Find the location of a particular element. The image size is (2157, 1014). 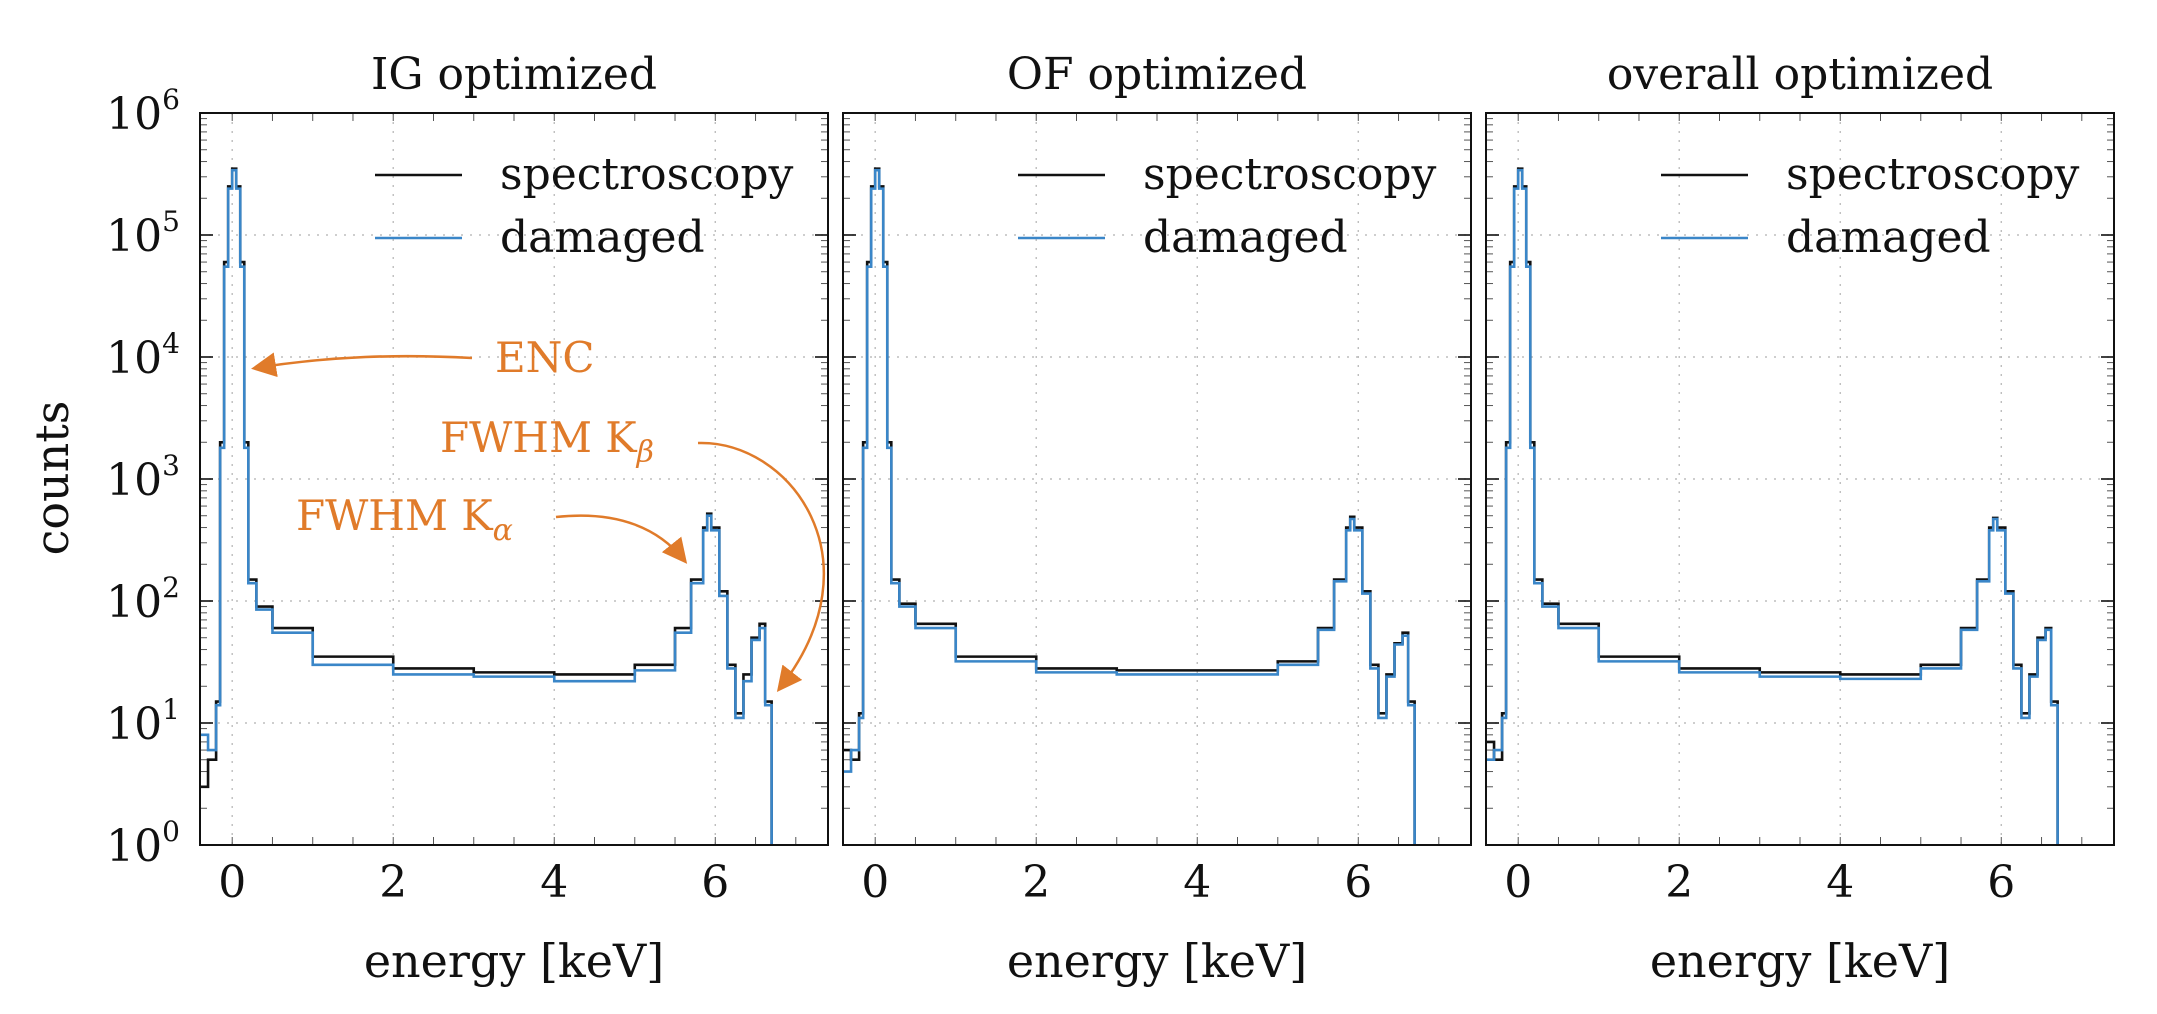

annotation-fwhm-kalpha: FWHM Kα is located at coordinates (404, 519).